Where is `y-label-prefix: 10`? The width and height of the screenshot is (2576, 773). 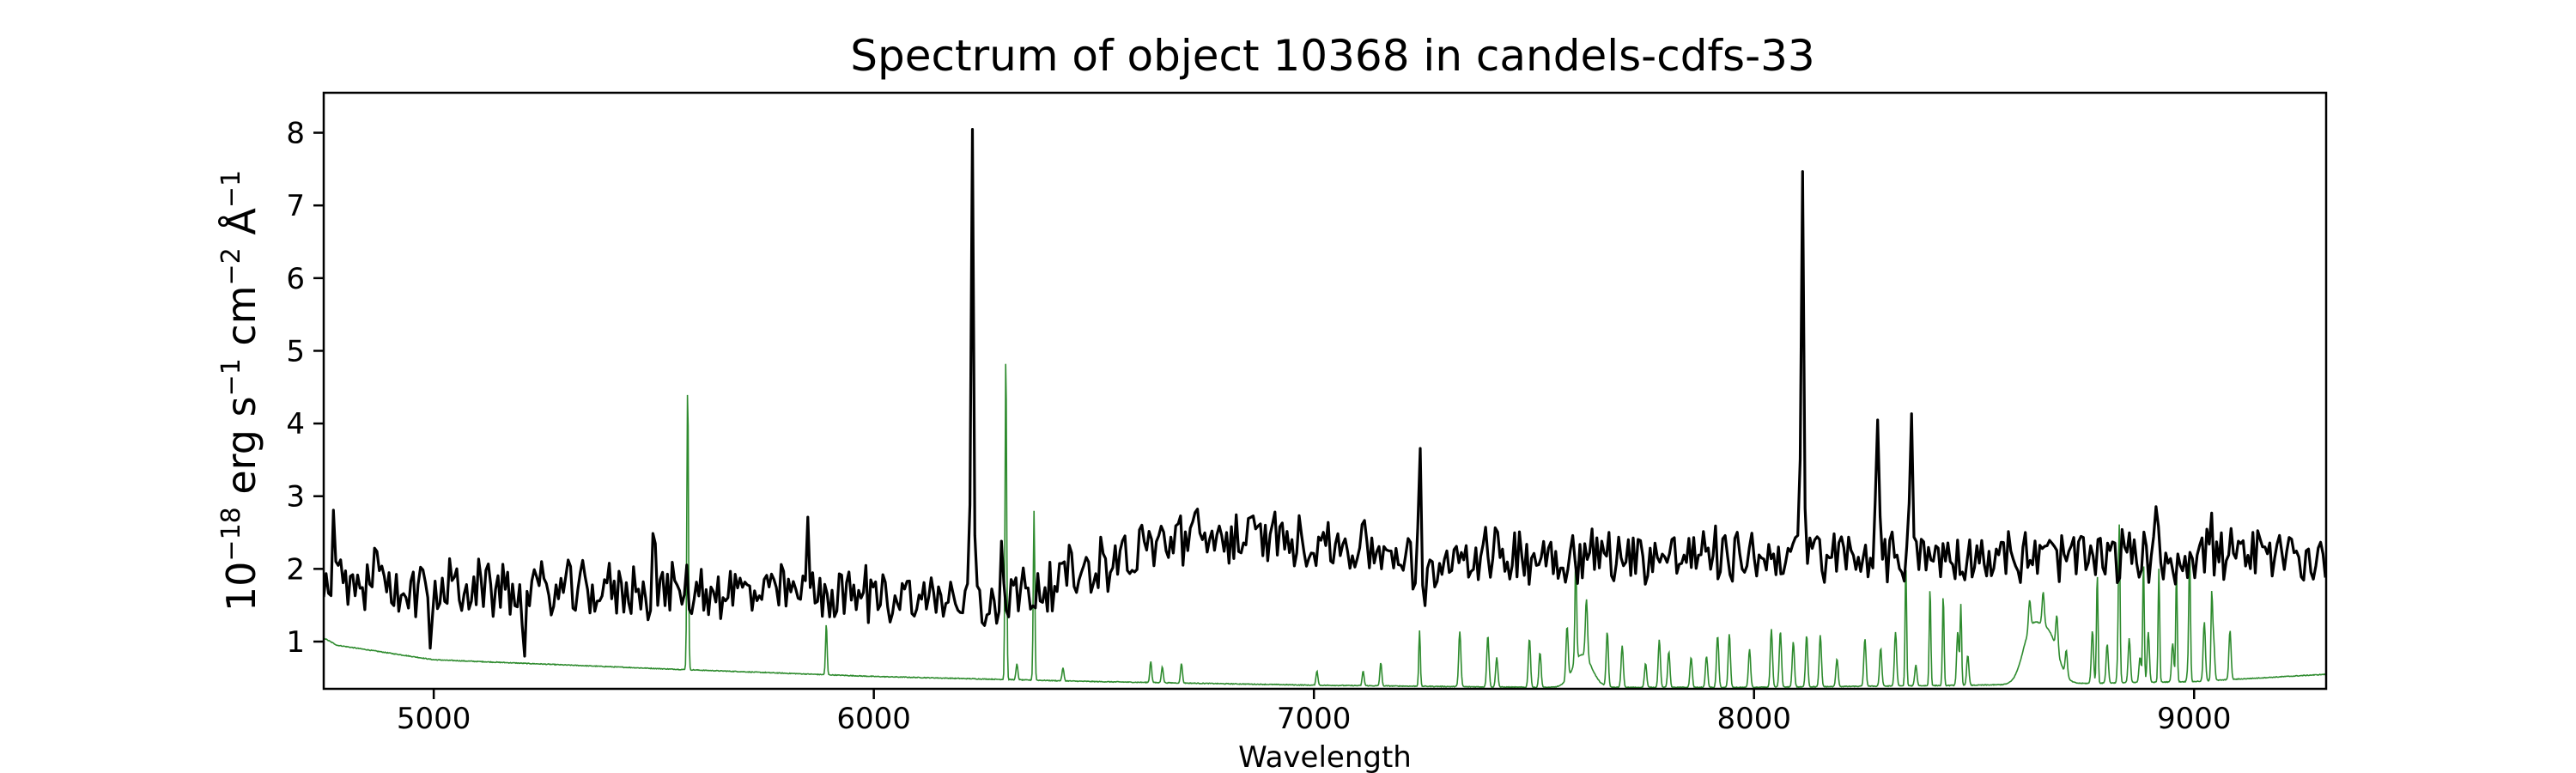 y-label-prefix: 10 is located at coordinates (241, 587).